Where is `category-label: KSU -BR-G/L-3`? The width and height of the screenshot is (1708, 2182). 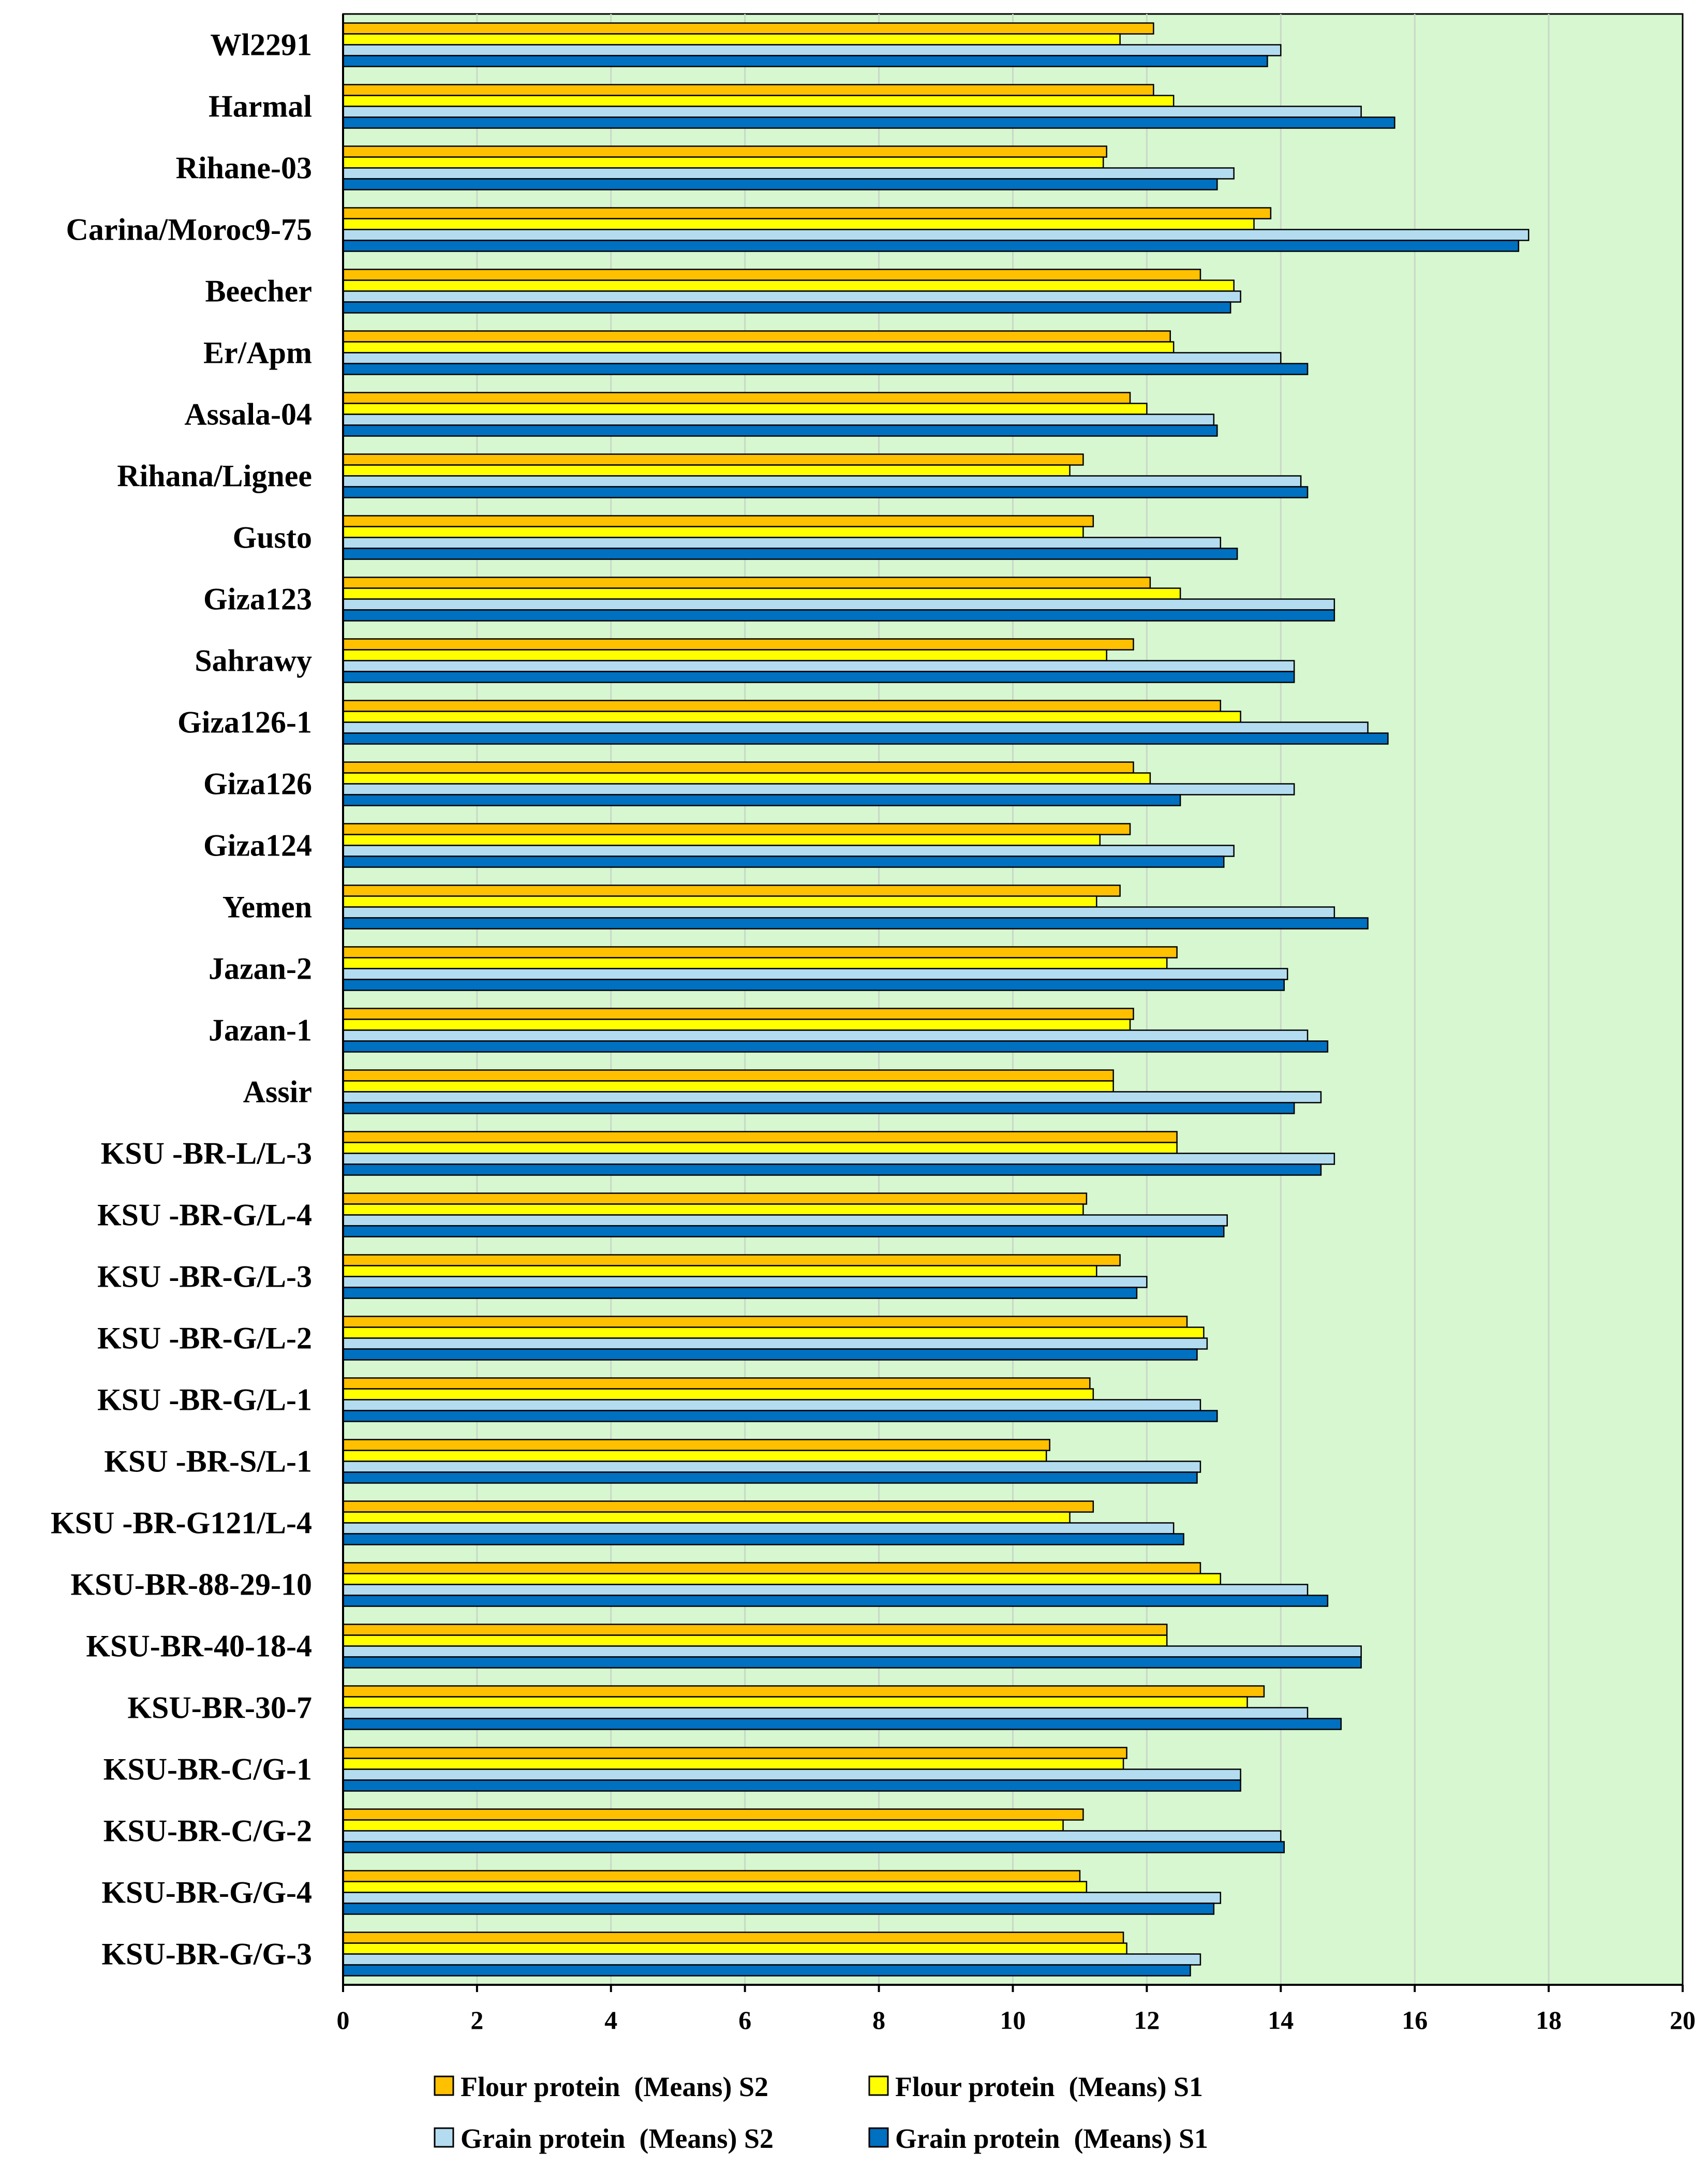
category-label: KSU -BR-G/L-3 is located at coordinates (204, 1277).